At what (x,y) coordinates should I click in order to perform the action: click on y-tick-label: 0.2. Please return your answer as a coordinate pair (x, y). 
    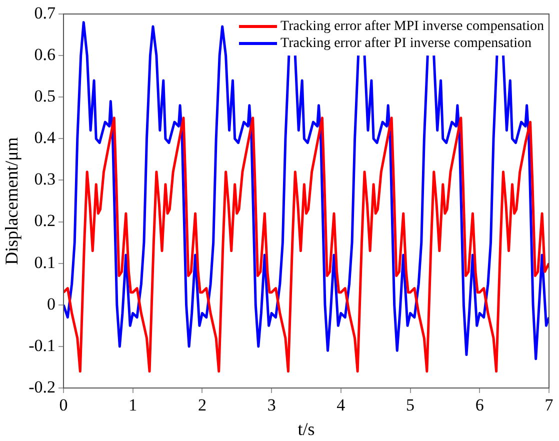
    Looking at the image, I should click on (45, 220).